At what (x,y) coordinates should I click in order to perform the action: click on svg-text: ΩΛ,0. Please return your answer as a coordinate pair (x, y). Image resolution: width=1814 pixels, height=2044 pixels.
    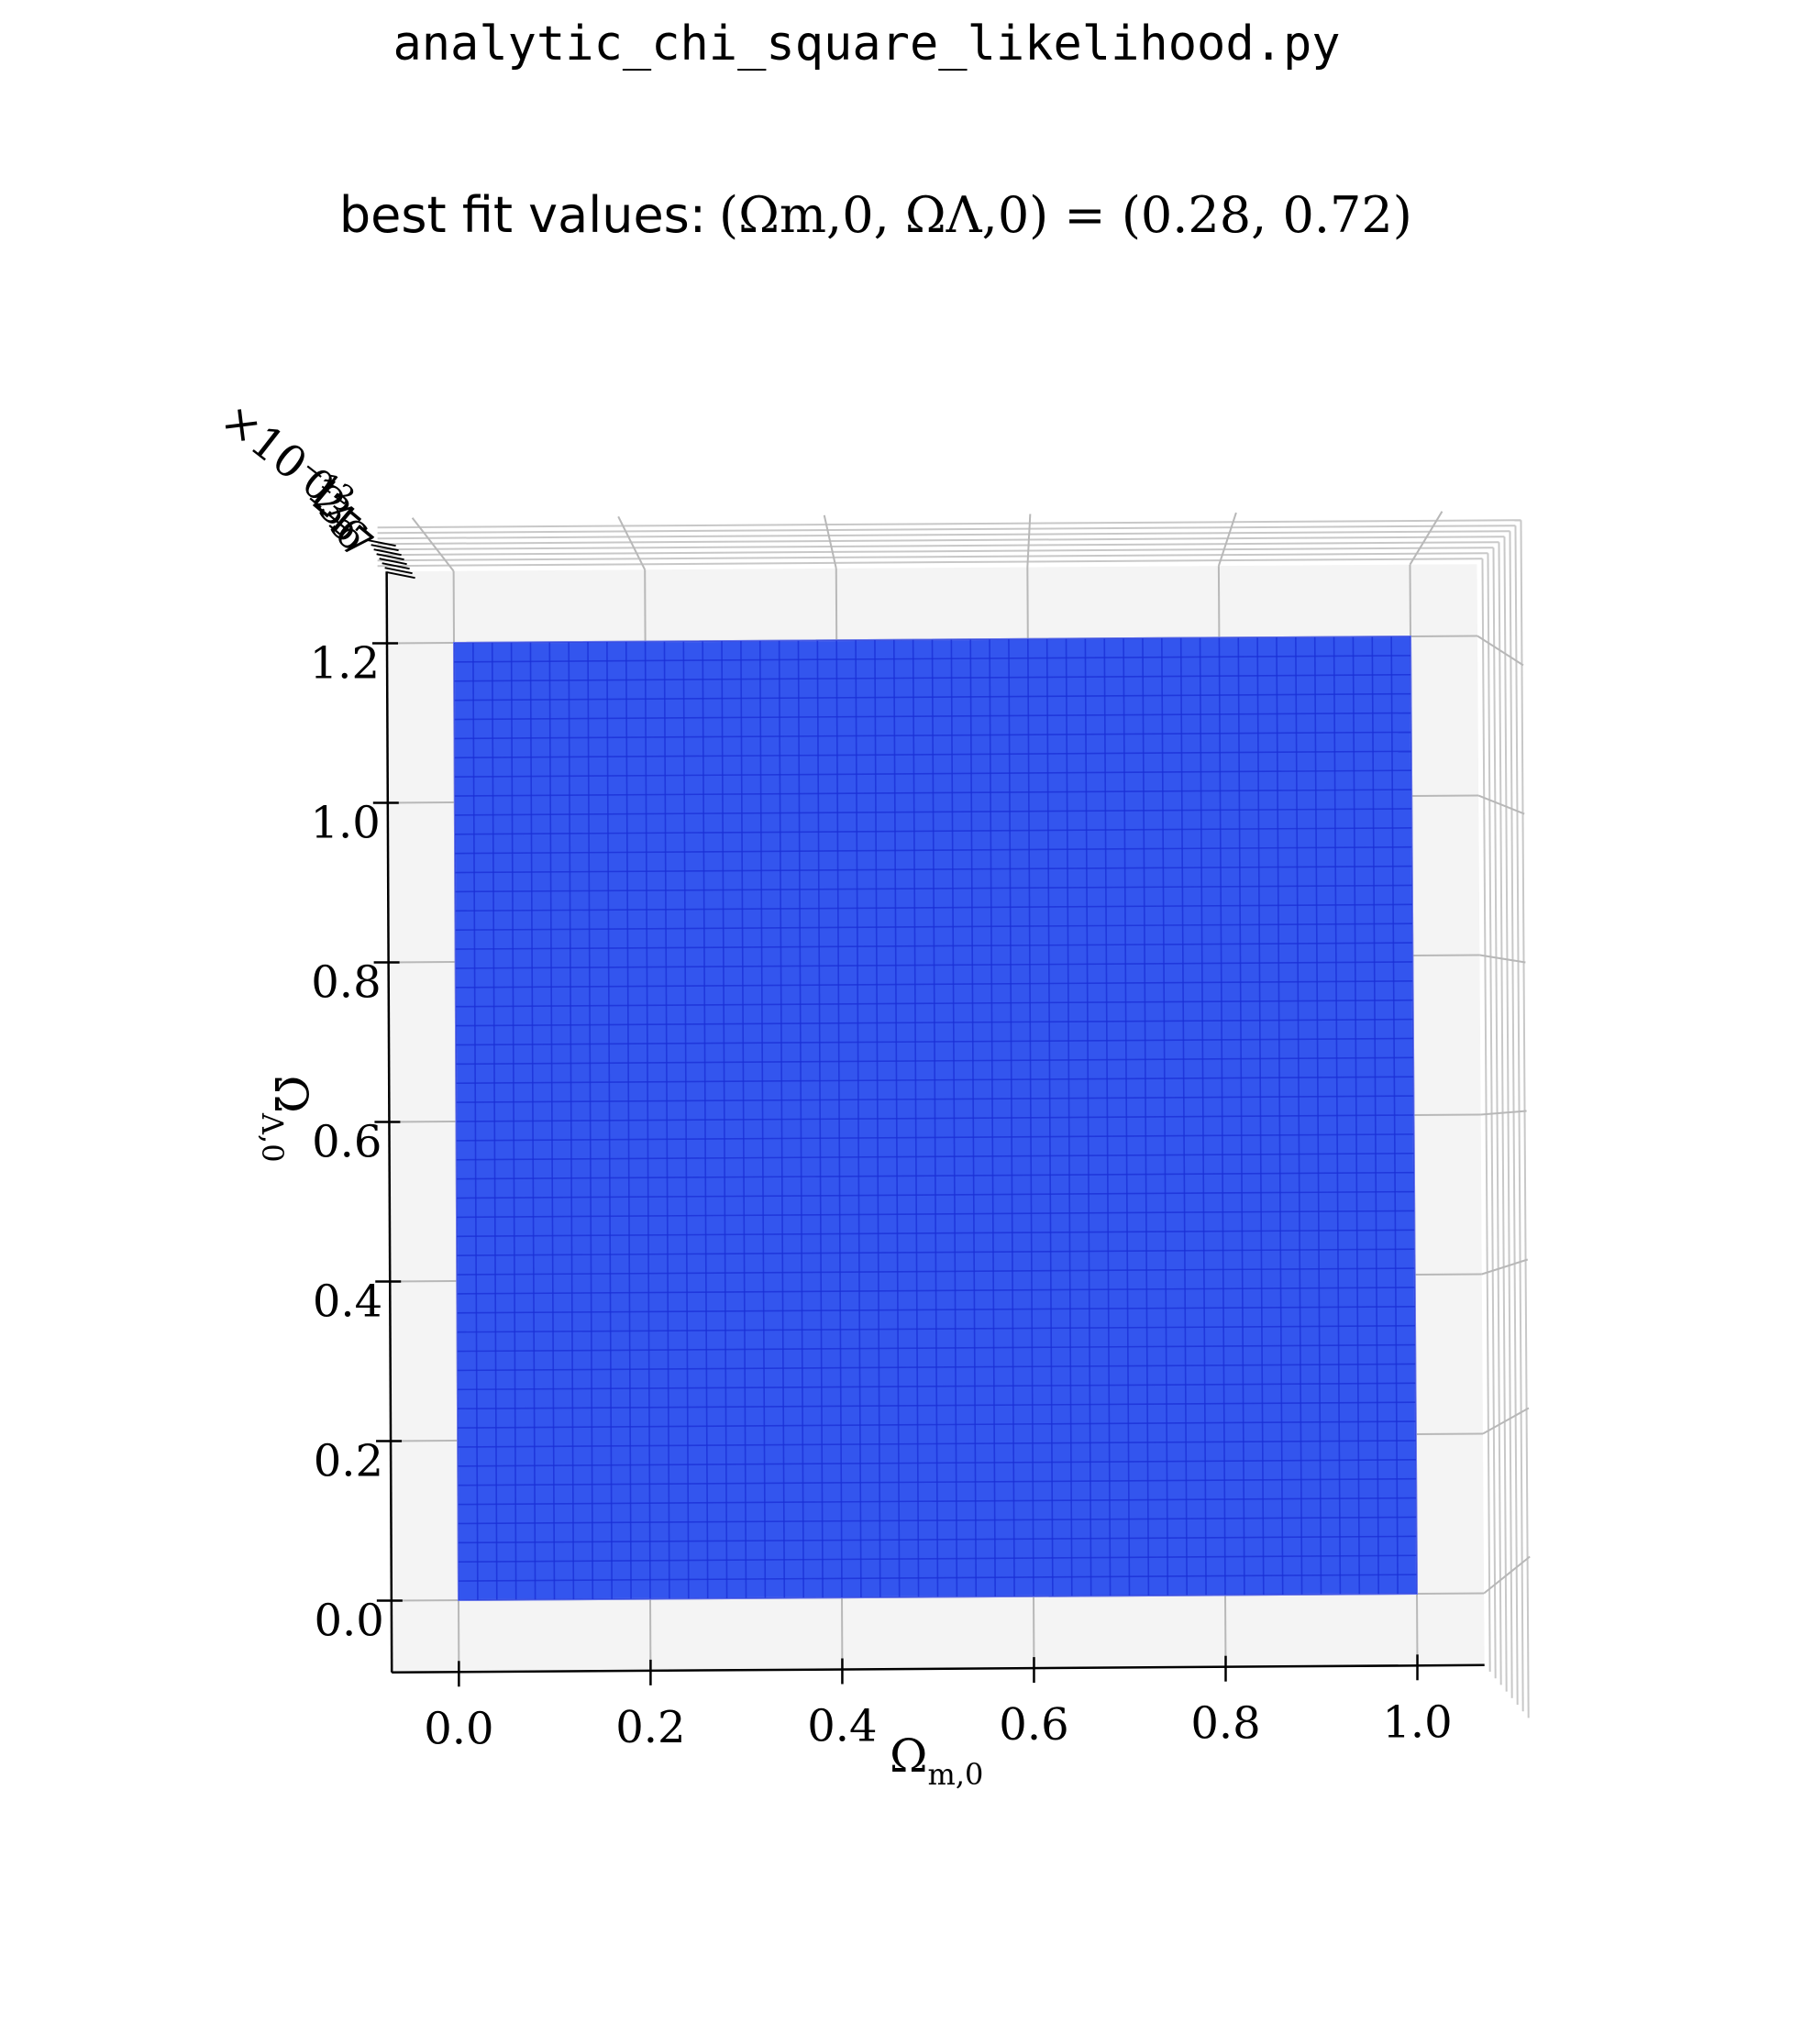
    Looking at the image, I should click on (286, 1118).